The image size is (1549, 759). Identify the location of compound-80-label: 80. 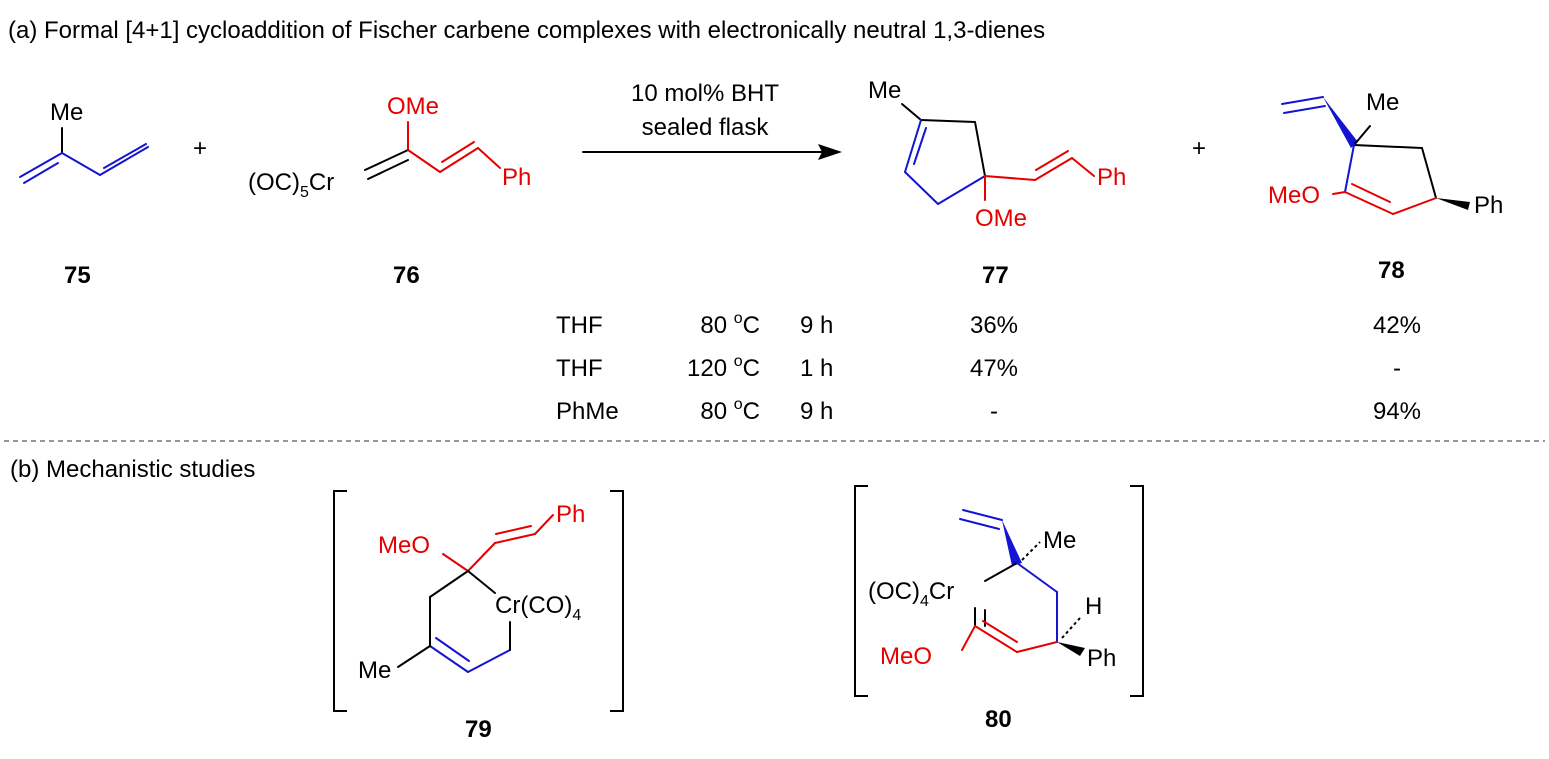
(998, 719).